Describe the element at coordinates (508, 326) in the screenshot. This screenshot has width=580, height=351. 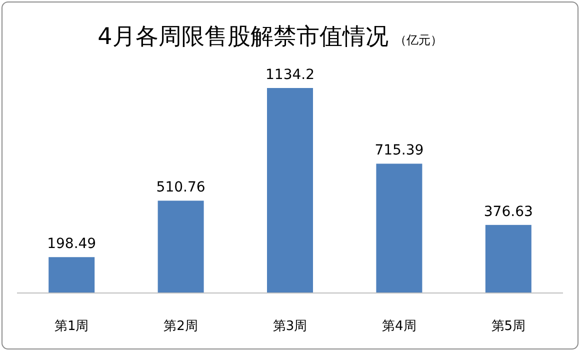
I see `x-tick-label: 第5周` at that location.